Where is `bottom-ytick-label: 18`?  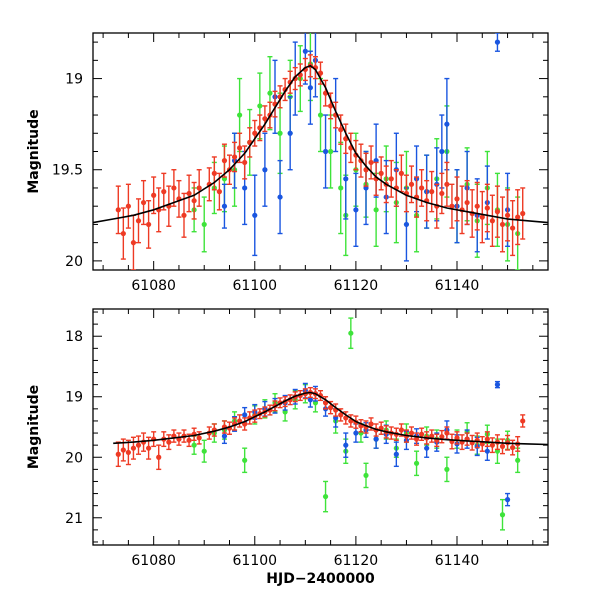
bottom-ytick-label: 18 is located at coordinates (74, 337).